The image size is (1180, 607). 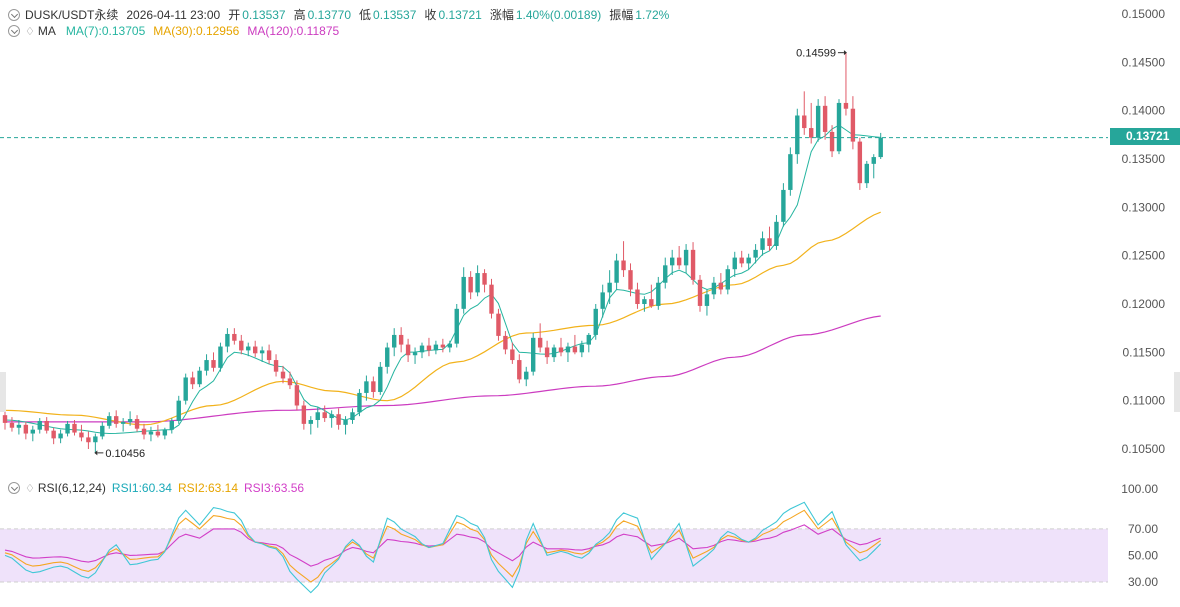 I want to click on ma-collapse-chevron-icon, so click(x=14, y=31).